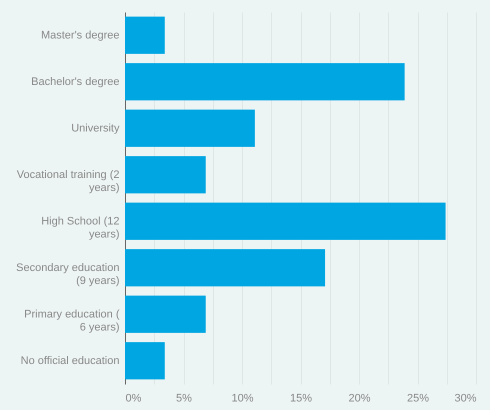  I want to click on x-tick-label: 15%, so click(301, 398).